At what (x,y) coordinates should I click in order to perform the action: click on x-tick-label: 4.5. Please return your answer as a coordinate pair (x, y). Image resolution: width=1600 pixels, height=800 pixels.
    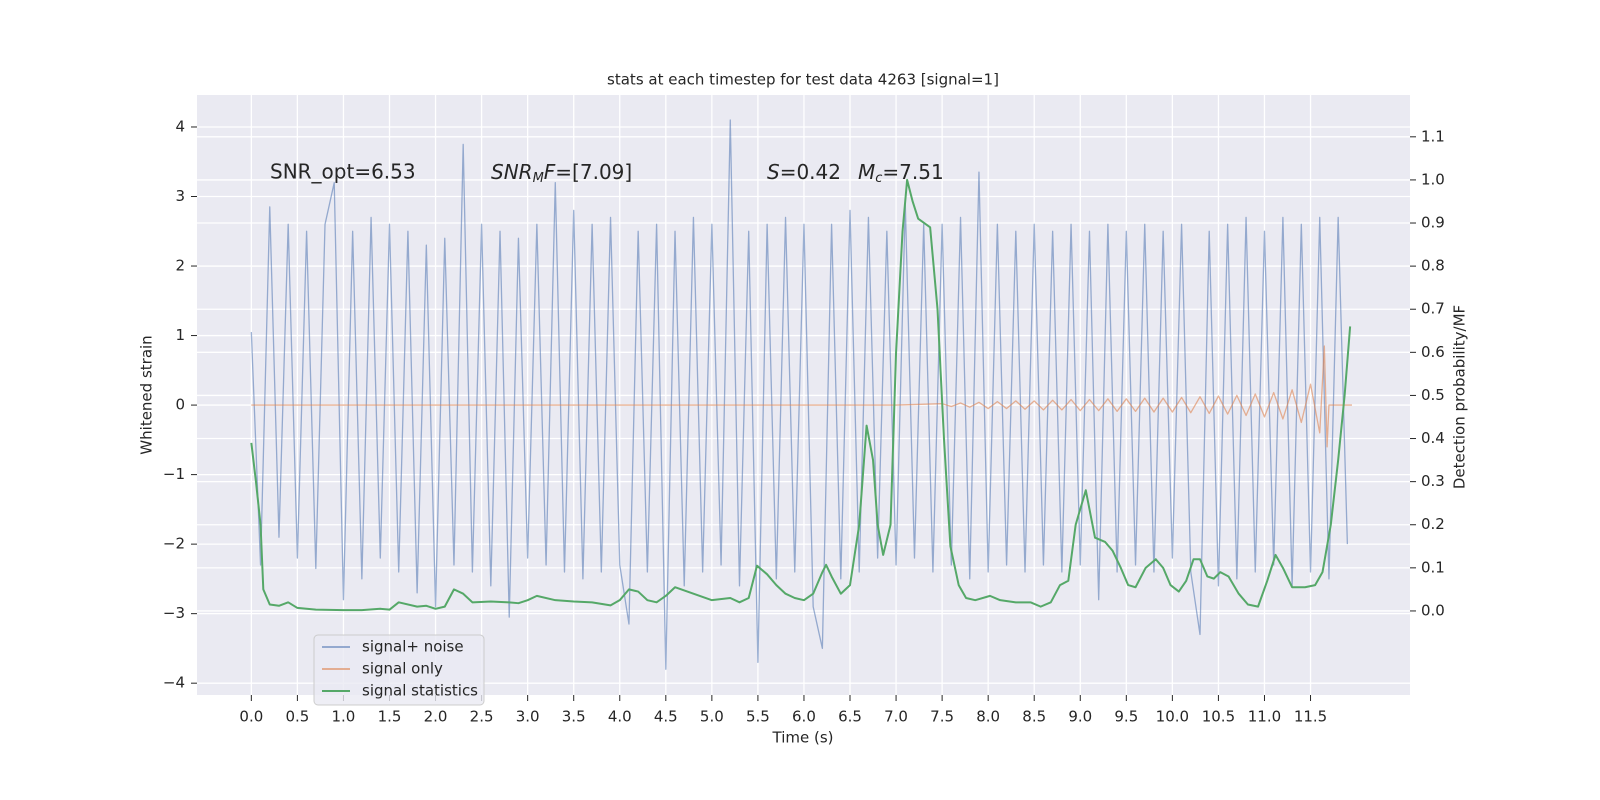
    Looking at the image, I should click on (666, 717).